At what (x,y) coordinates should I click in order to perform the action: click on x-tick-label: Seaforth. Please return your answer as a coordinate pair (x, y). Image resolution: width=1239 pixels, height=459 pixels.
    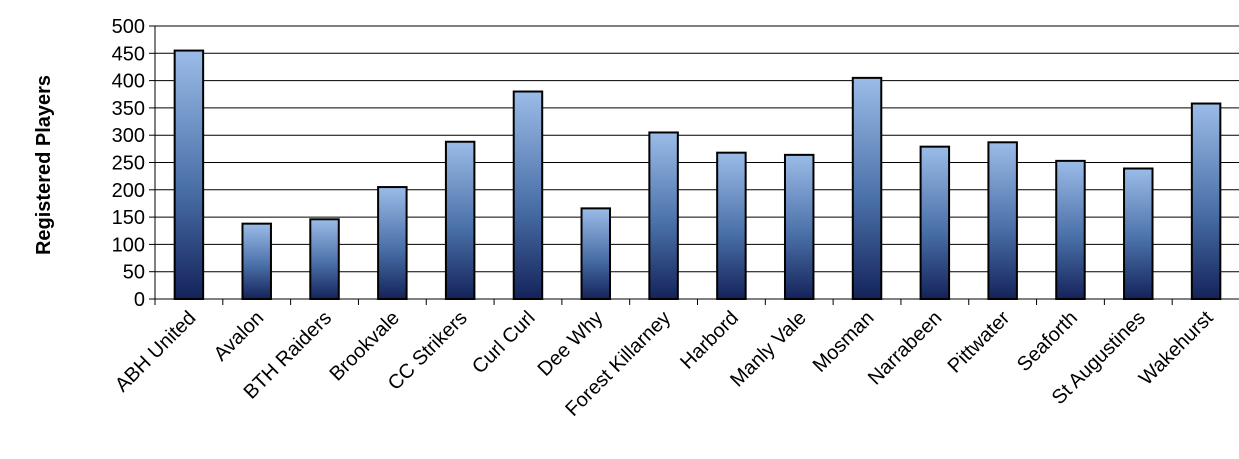
    Looking at the image, I should click on (1047, 341).